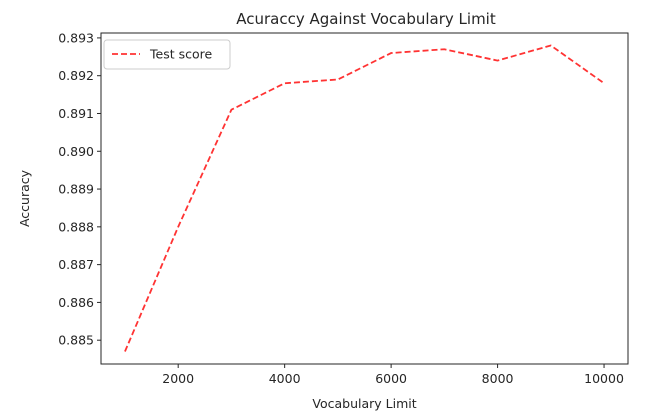  I want to click on x-tick-label: 10000, so click(604, 378).